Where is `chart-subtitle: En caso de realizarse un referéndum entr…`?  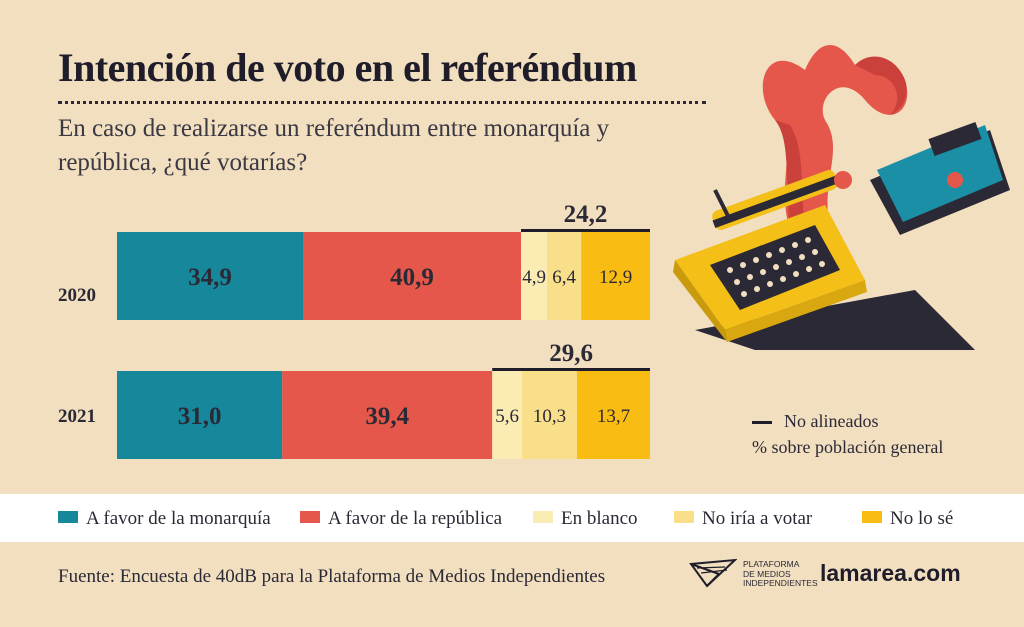
chart-subtitle: En caso de realizarse un referéndum entr… is located at coordinates (334, 145).